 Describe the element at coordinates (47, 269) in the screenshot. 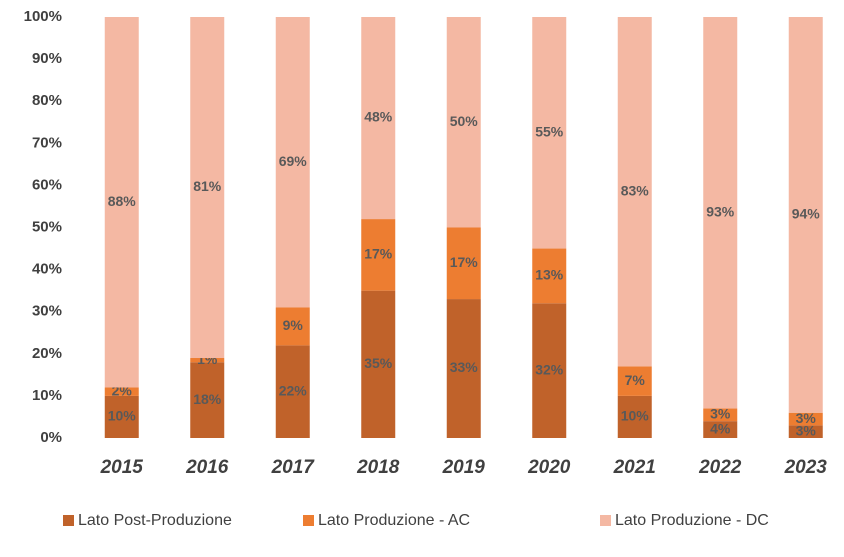

I see `y-tick-label: 40%` at that location.